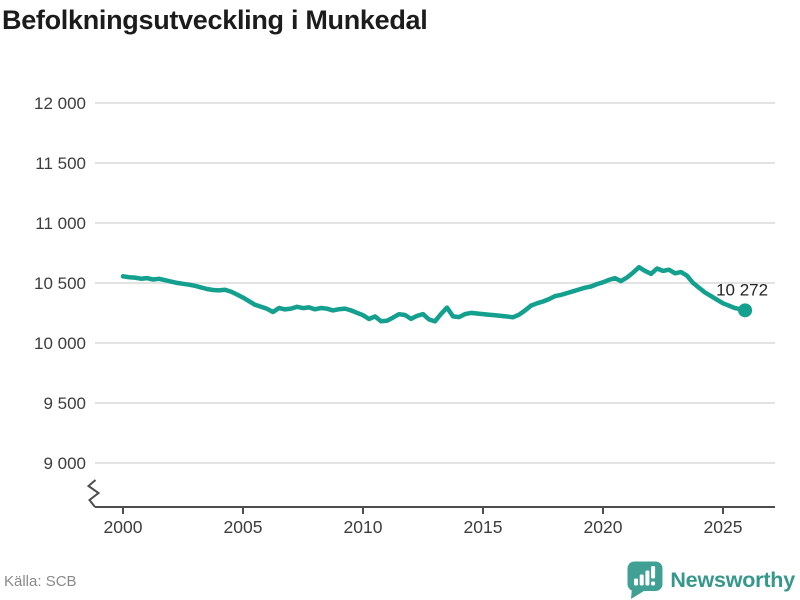 The width and height of the screenshot is (800, 600). I want to click on newsworthy-logo-icon, so click(645, 580).